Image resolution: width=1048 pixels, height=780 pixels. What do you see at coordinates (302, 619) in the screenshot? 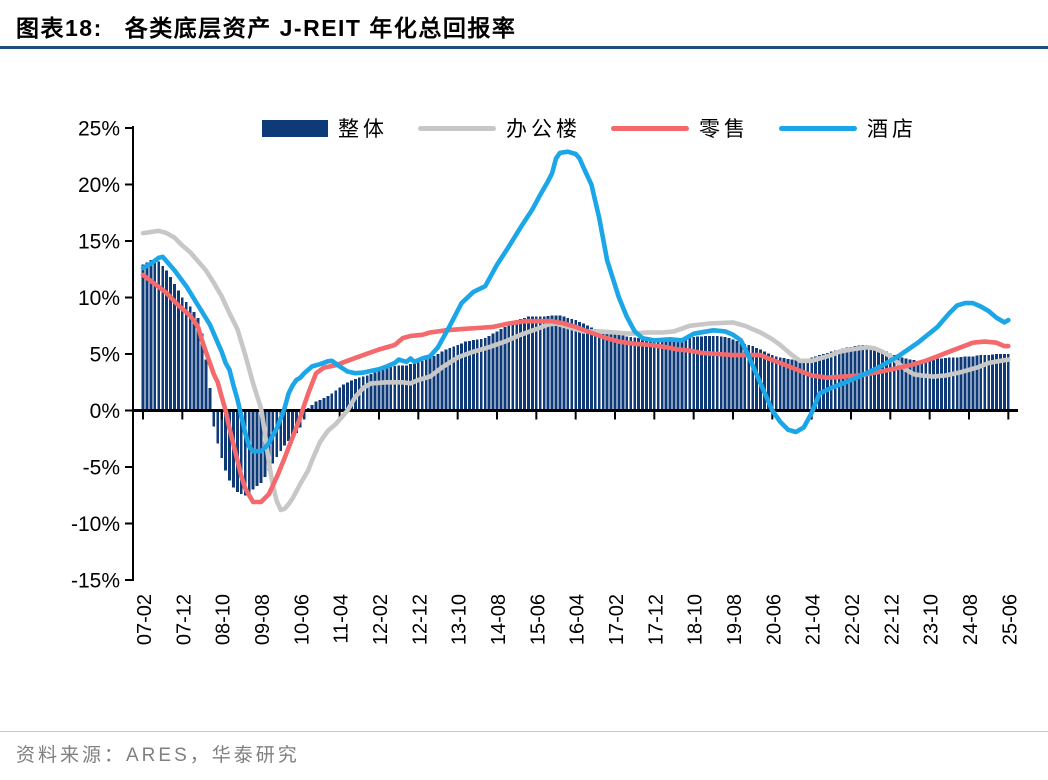
I see `svg-text: 10-06` at bounding box center [302, 619].